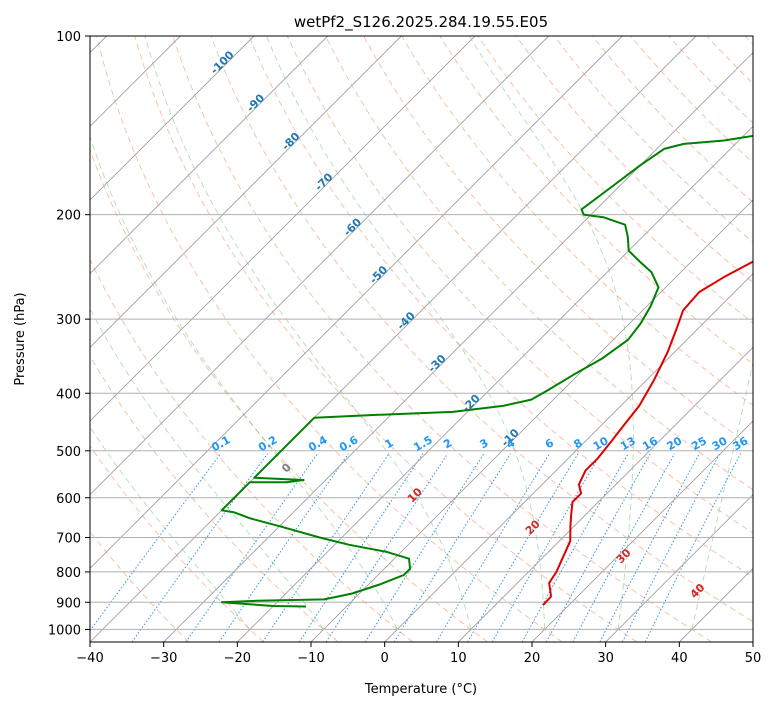 This screenshot has width=775, height=708. I want to click on y-tick-label: 600, so click(68, 499).